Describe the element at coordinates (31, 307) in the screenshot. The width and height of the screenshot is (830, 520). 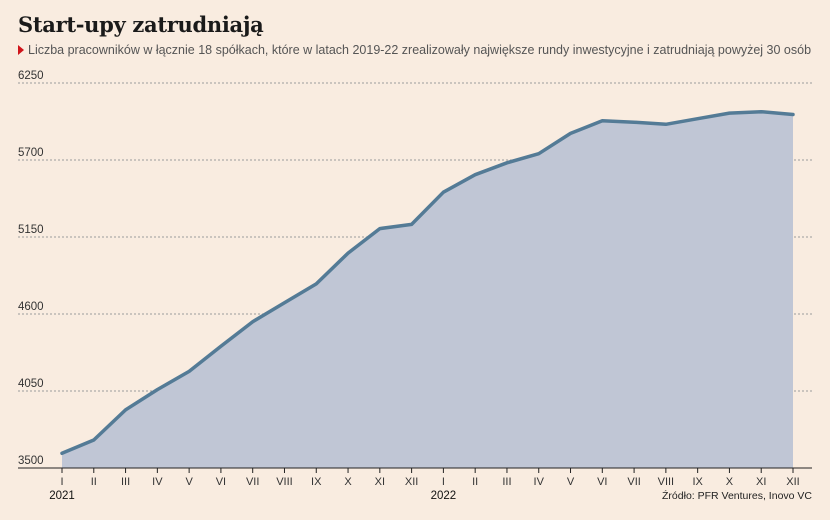
I see `y-tick-label: 4600` at that location.